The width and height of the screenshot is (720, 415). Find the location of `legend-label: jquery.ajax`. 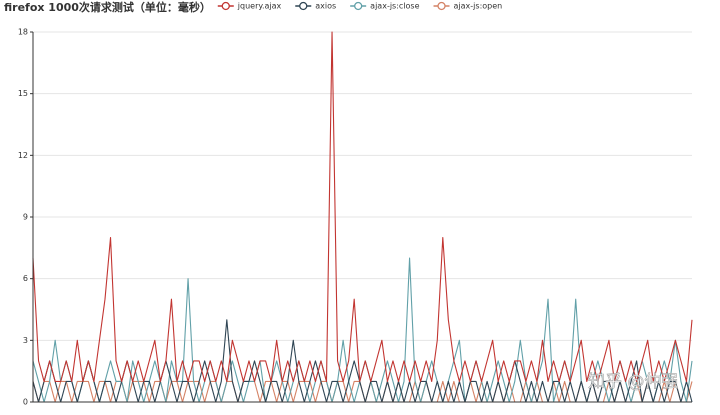

legend-label: jquery.ajax is located at coordinates (259, 6).